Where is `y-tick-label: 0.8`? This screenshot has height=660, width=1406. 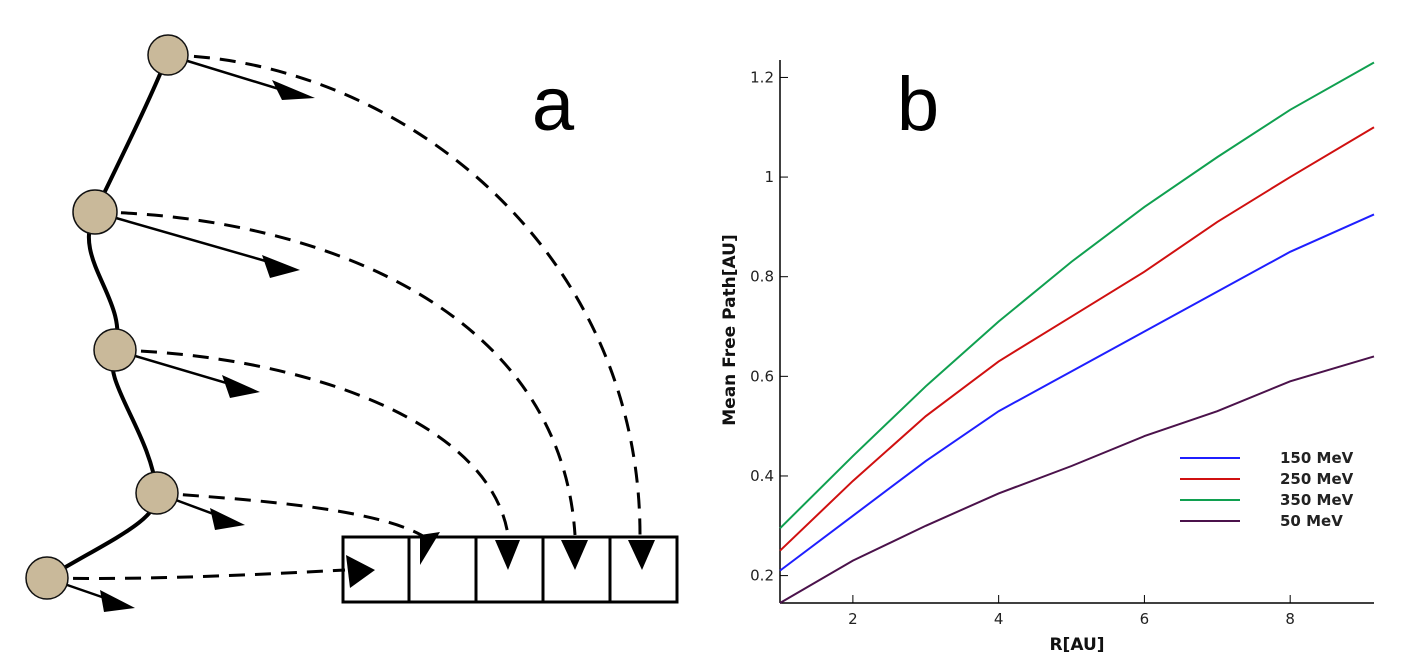
y-tick-label: 0.8 is located at coordinates (762, 277).